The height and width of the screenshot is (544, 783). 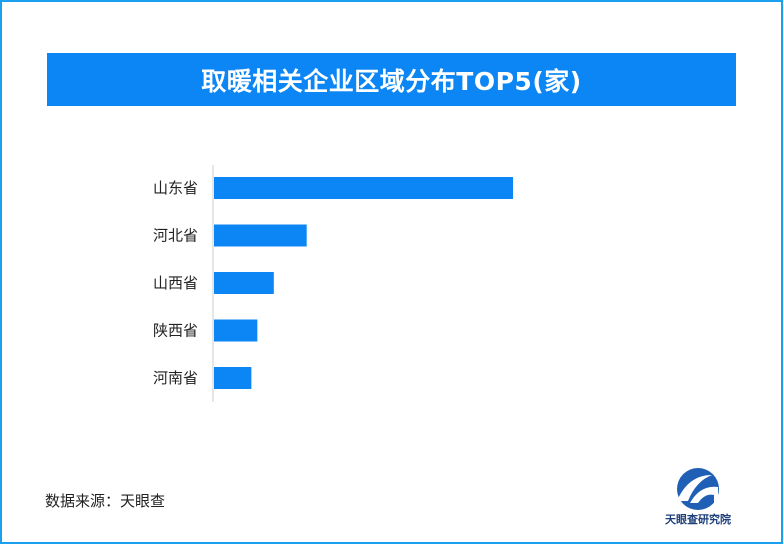 What do you see at coordinates (175, 188) in the screenshot?
I see `category-label-1: 山东省` at bounding box center [175, 188].